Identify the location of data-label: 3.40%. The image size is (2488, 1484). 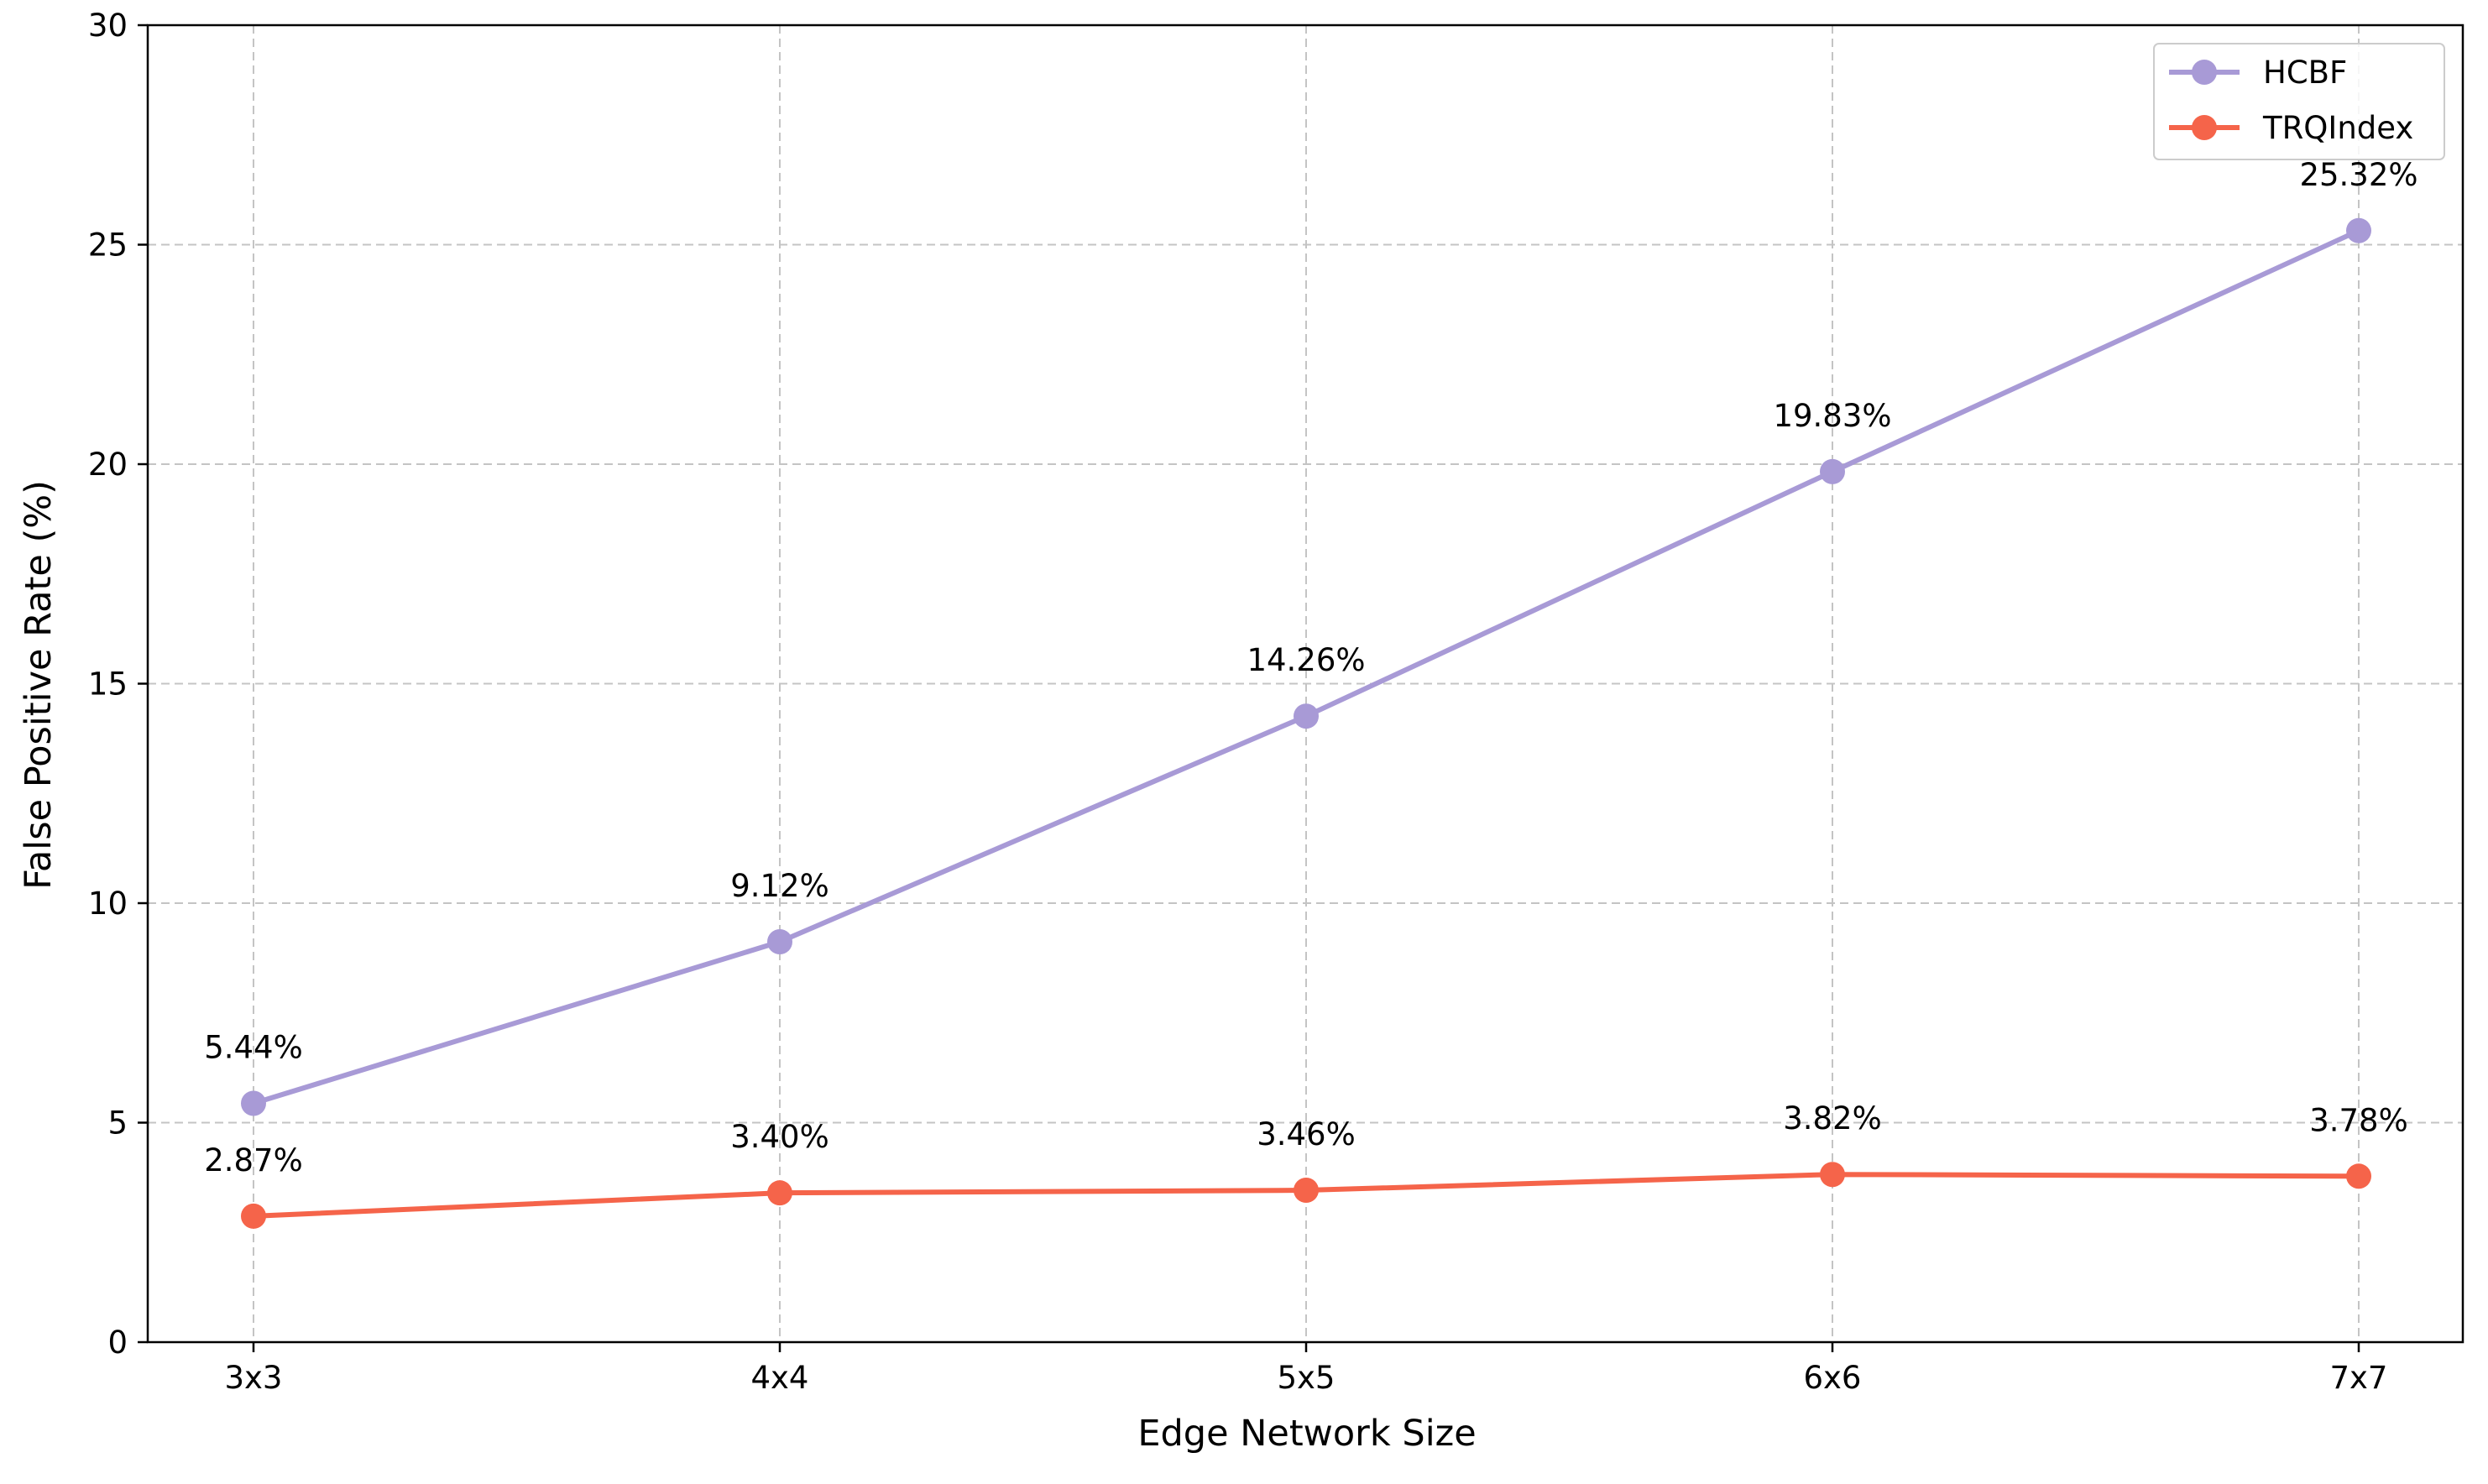
(779, 1137).